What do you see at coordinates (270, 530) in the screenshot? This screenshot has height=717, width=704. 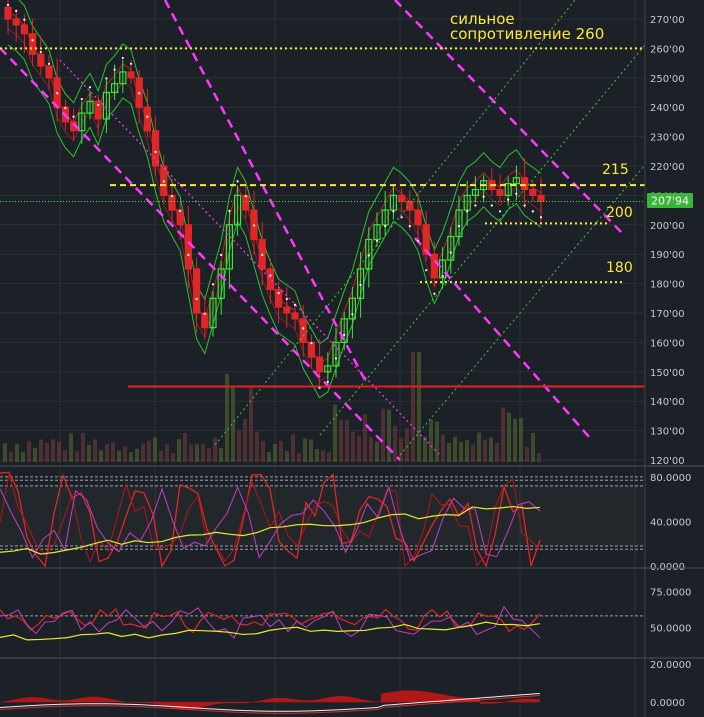 I see `stoch-line-yellow` at bounding box center [270, 530].